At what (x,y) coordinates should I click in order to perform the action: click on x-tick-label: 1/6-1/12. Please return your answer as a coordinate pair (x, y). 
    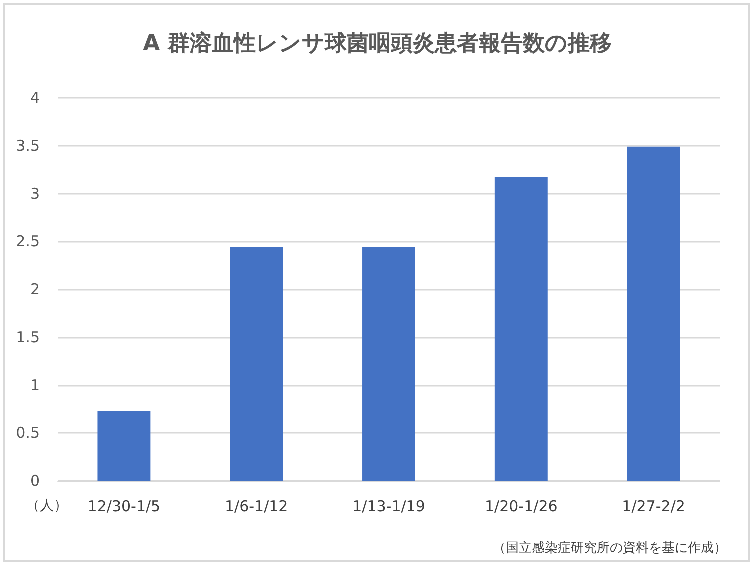
    Looking at the image, I should click on (256, 507).